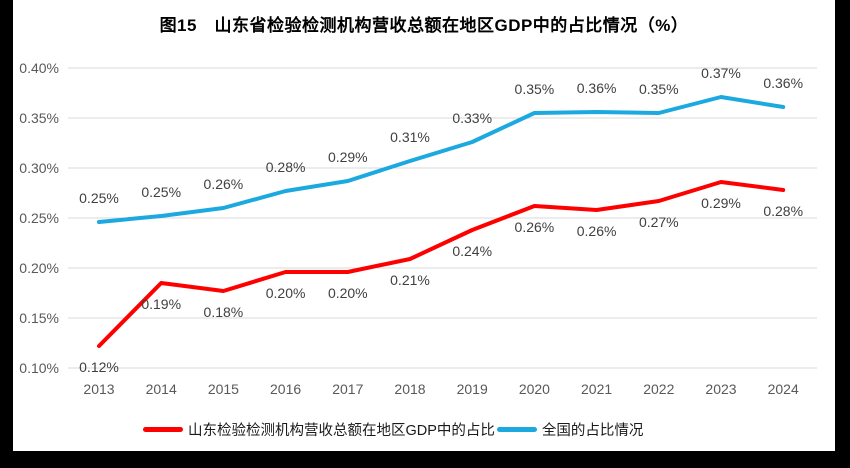 This screenshot has width=850, height=468. What do you see at coordinates (161, 304) in the screenshot?
I see `data-label: 0.19%` at bounding box center [161, 304].